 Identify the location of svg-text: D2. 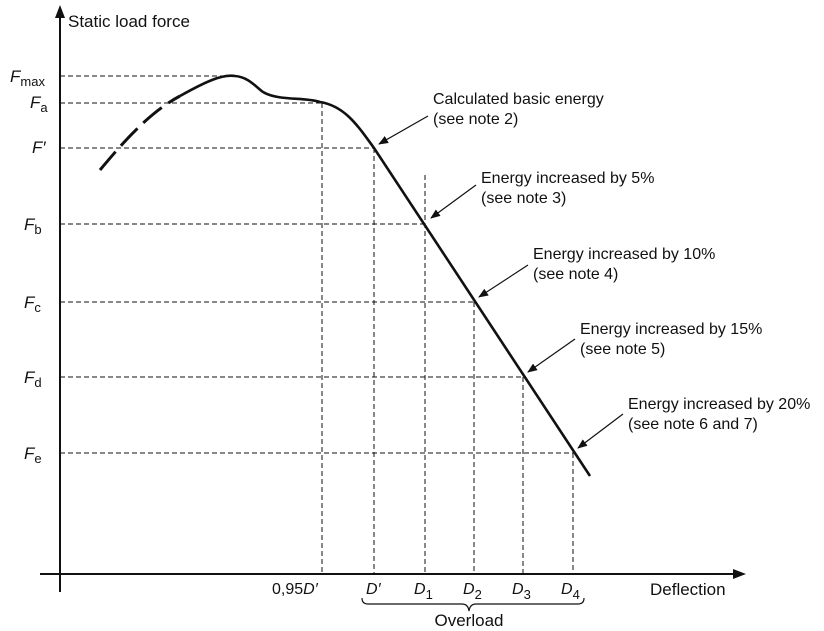
(472, 591).